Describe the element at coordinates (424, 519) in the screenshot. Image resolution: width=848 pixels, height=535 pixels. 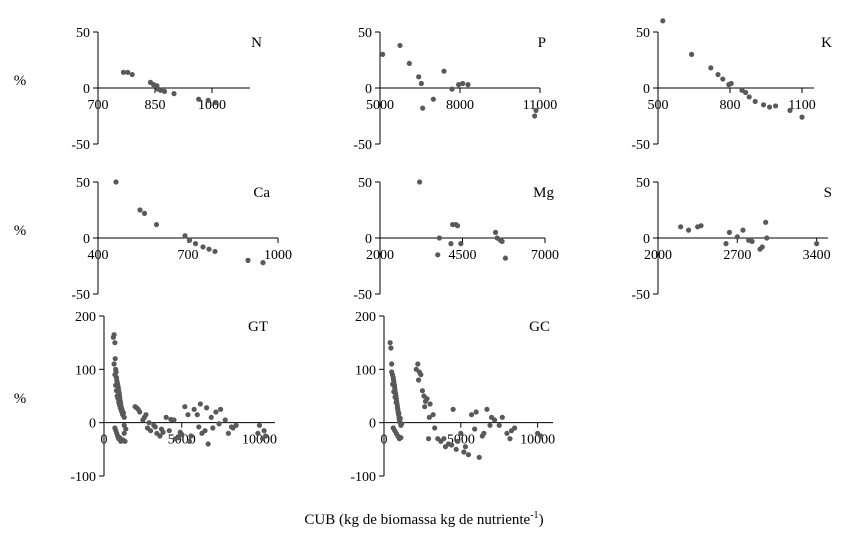
I see `x-axis-label: CUB (kg de biomassa kg de nutriente-1)` at that location.